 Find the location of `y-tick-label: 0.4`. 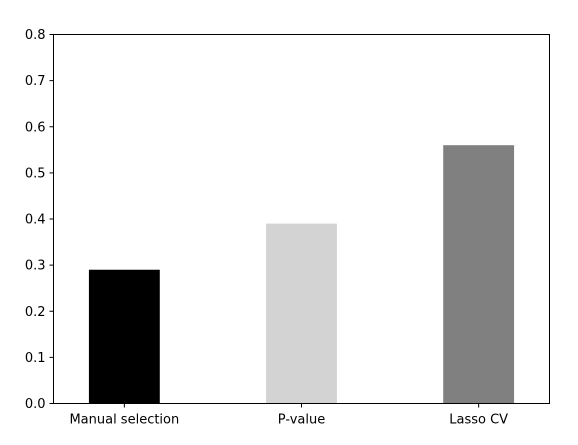

y-tick-label: 0.4 is located at coordinates (35, 220).